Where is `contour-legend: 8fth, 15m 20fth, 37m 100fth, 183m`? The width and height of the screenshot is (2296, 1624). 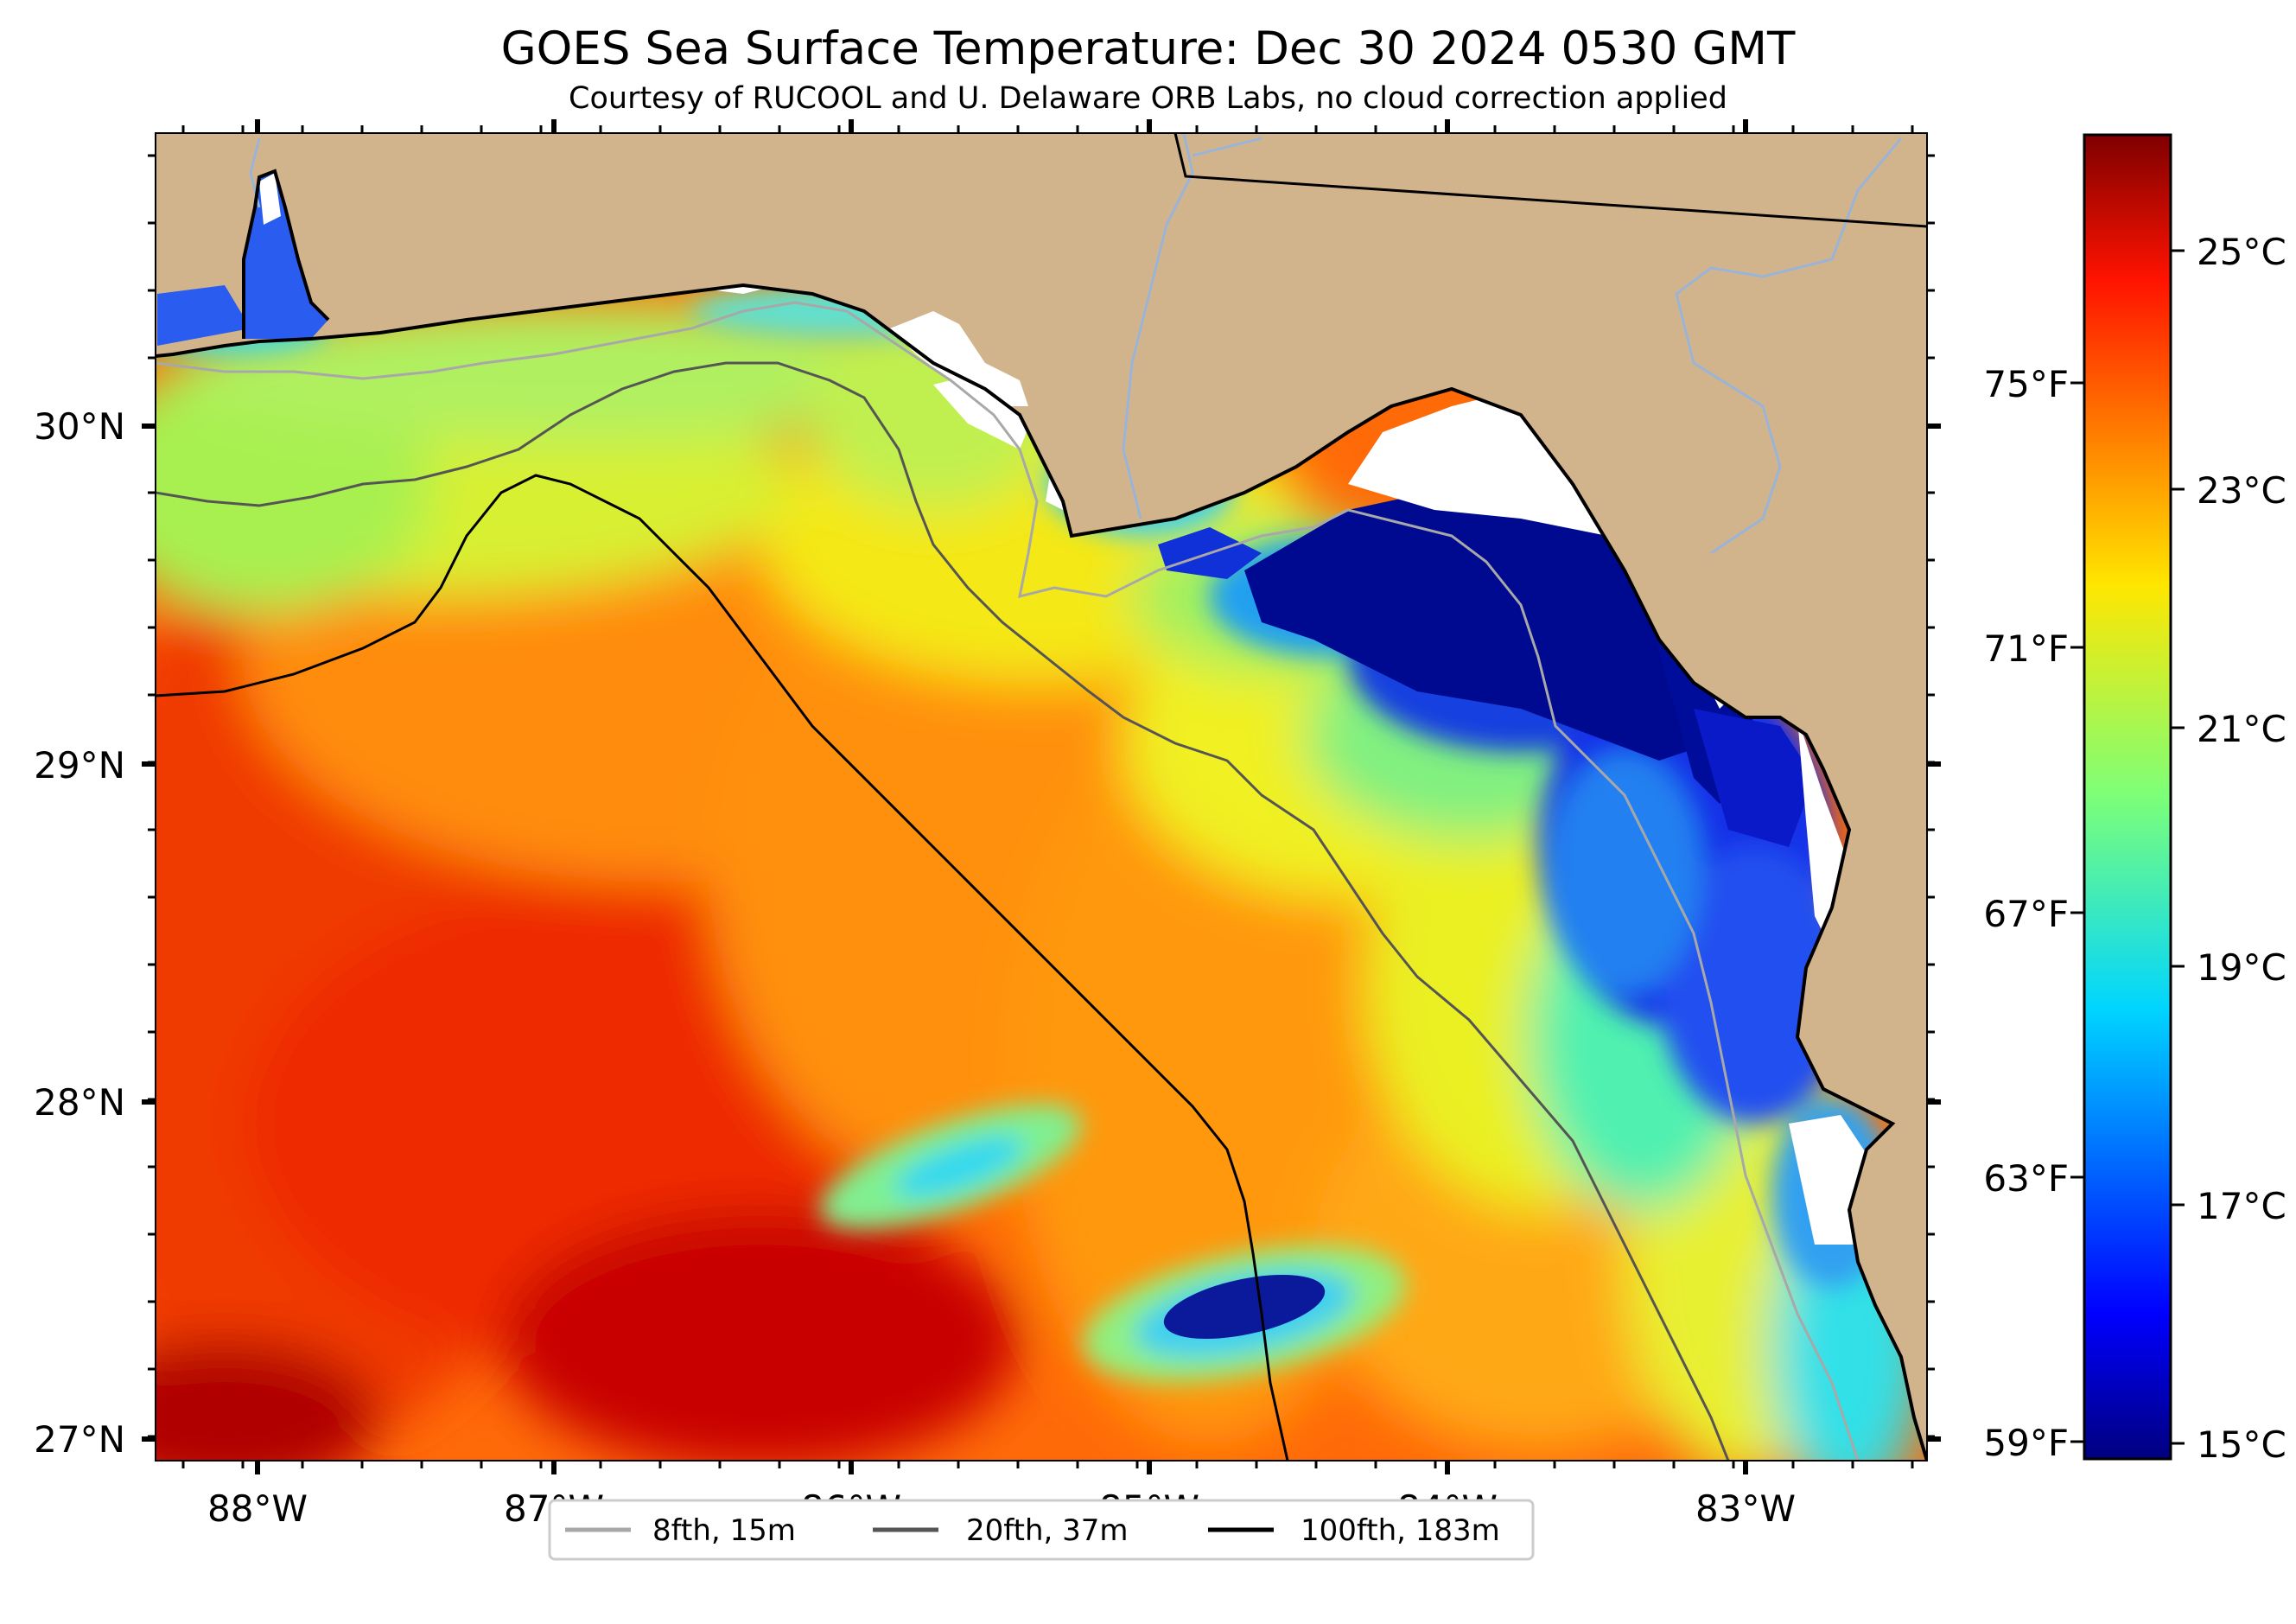 contour-legend: 8fth, 15m 20fth, 37m 100fth, 183m is located at coordinates (1041, 1530).